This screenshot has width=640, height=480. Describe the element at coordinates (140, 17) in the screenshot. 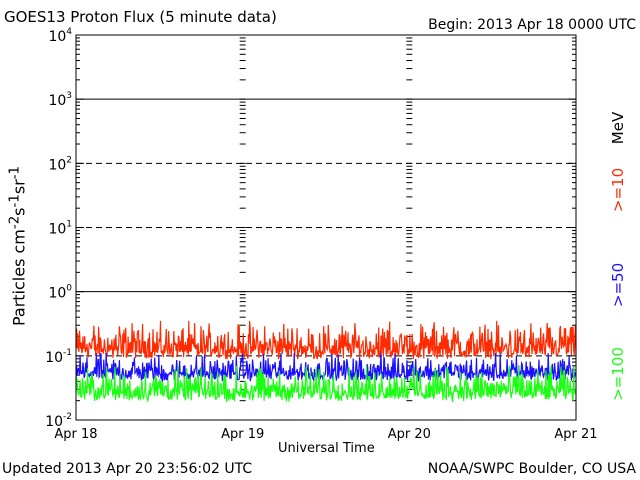

I see `chart-title: GOES13 Proton Flux (5 minute data)` at that location.